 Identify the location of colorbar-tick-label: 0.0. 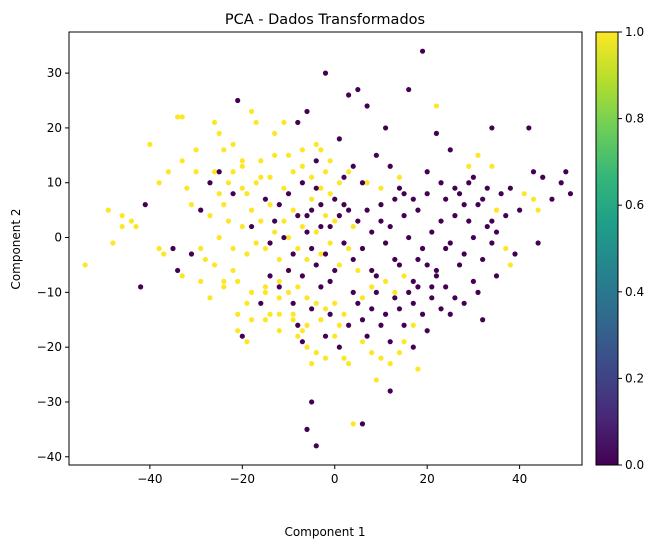
(634, 465).